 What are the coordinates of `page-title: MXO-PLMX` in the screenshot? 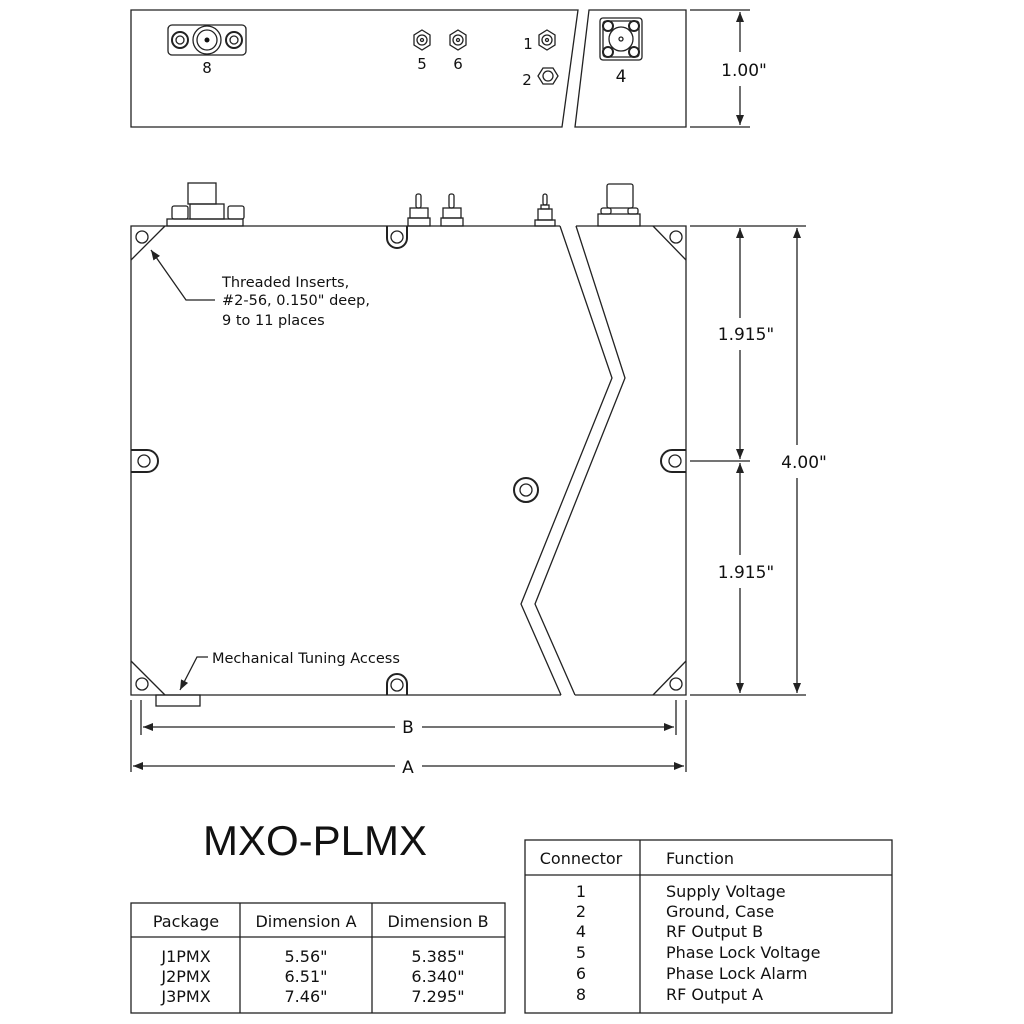 It's located at (315, 840).